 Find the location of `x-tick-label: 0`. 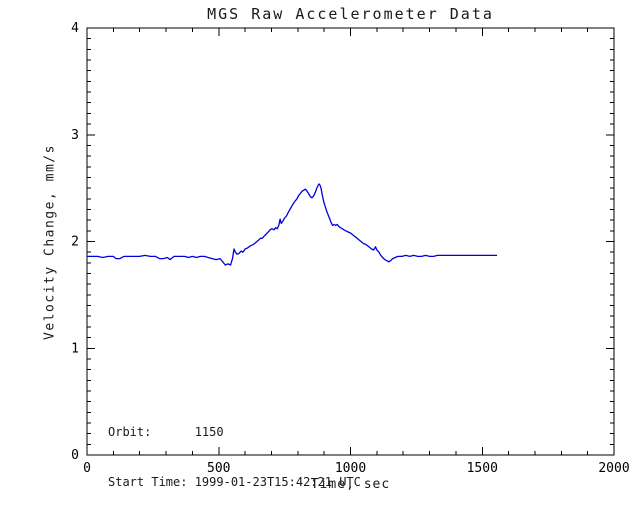

x-tick-label: 0 is located at coordinates (87, 468).